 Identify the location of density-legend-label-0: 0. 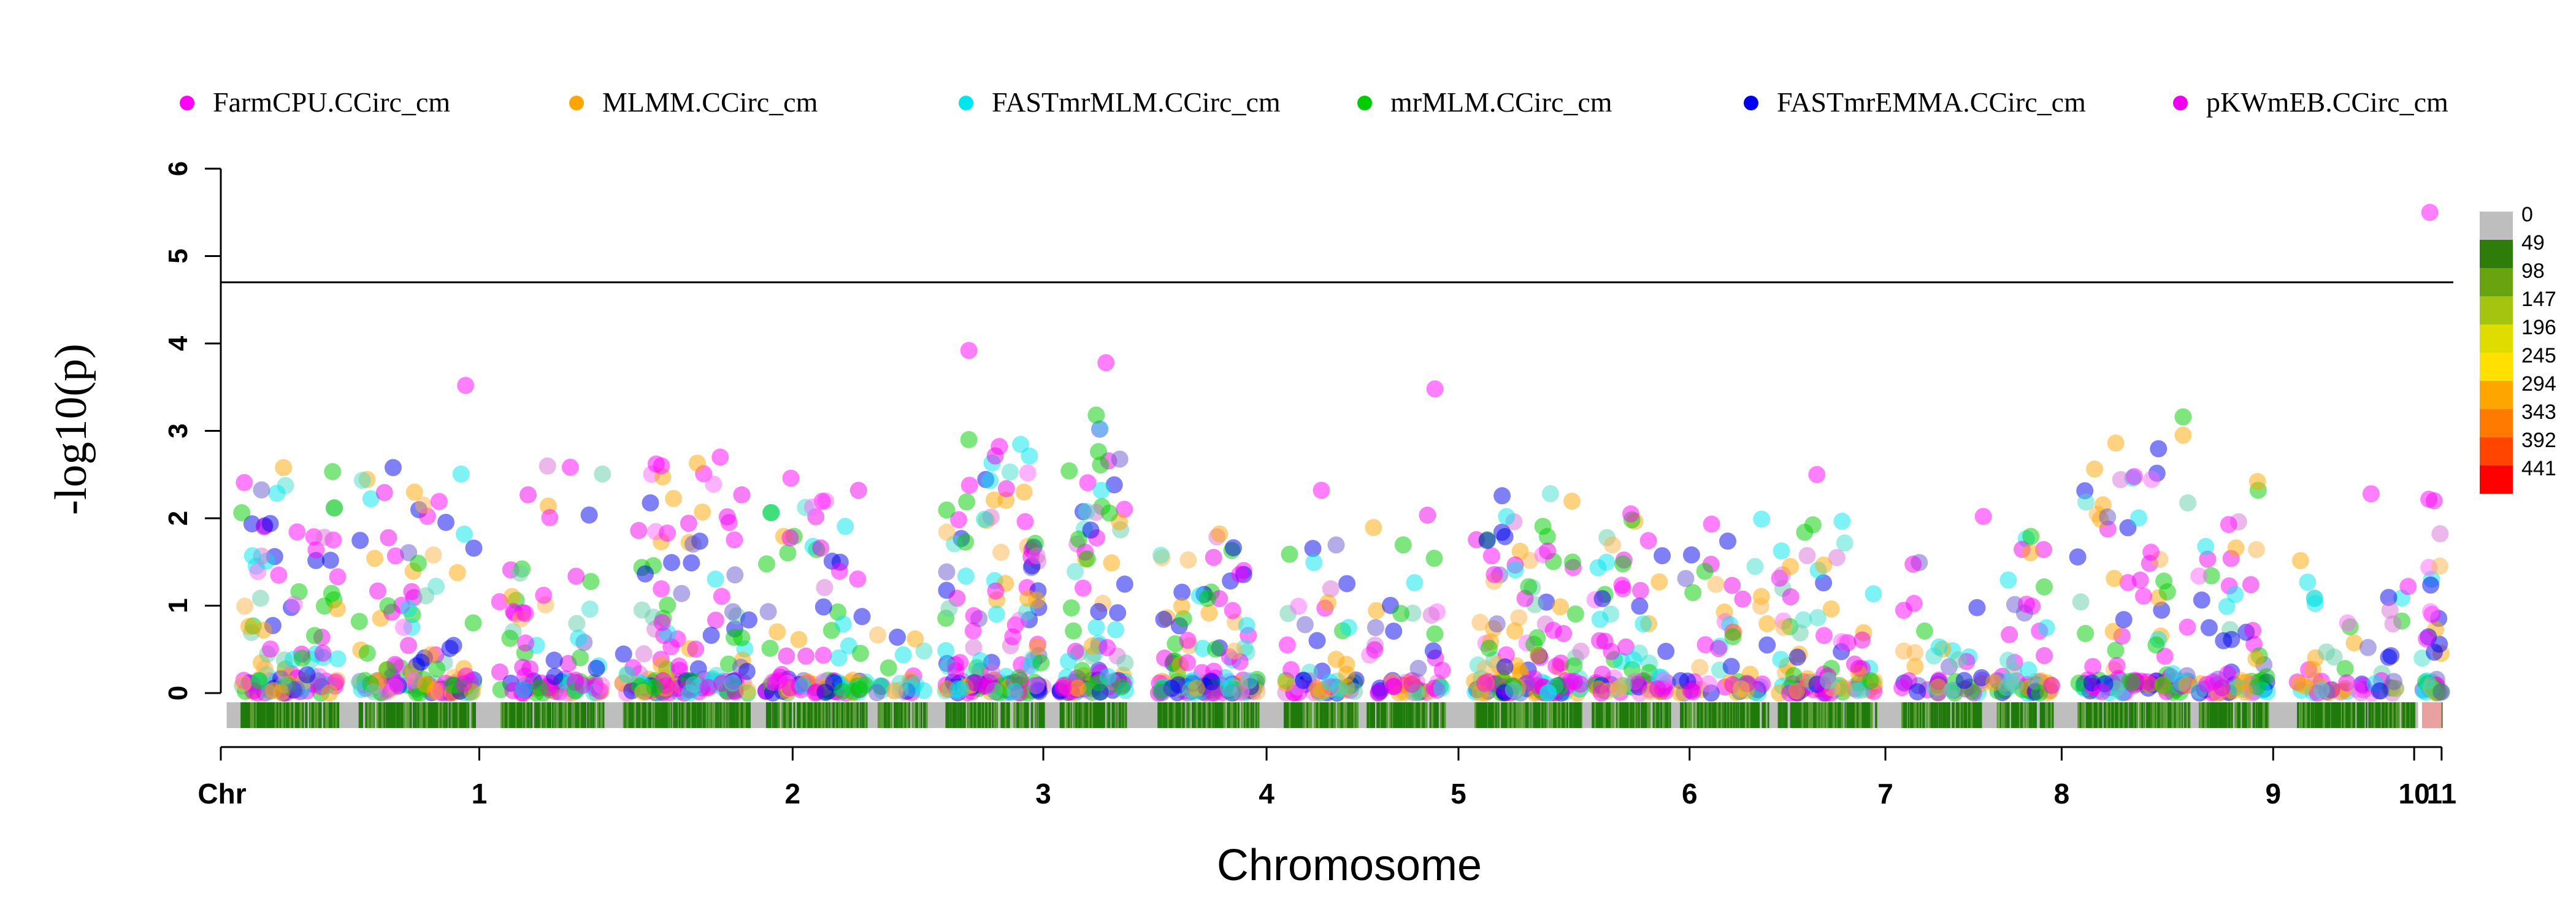
(2527, 214).